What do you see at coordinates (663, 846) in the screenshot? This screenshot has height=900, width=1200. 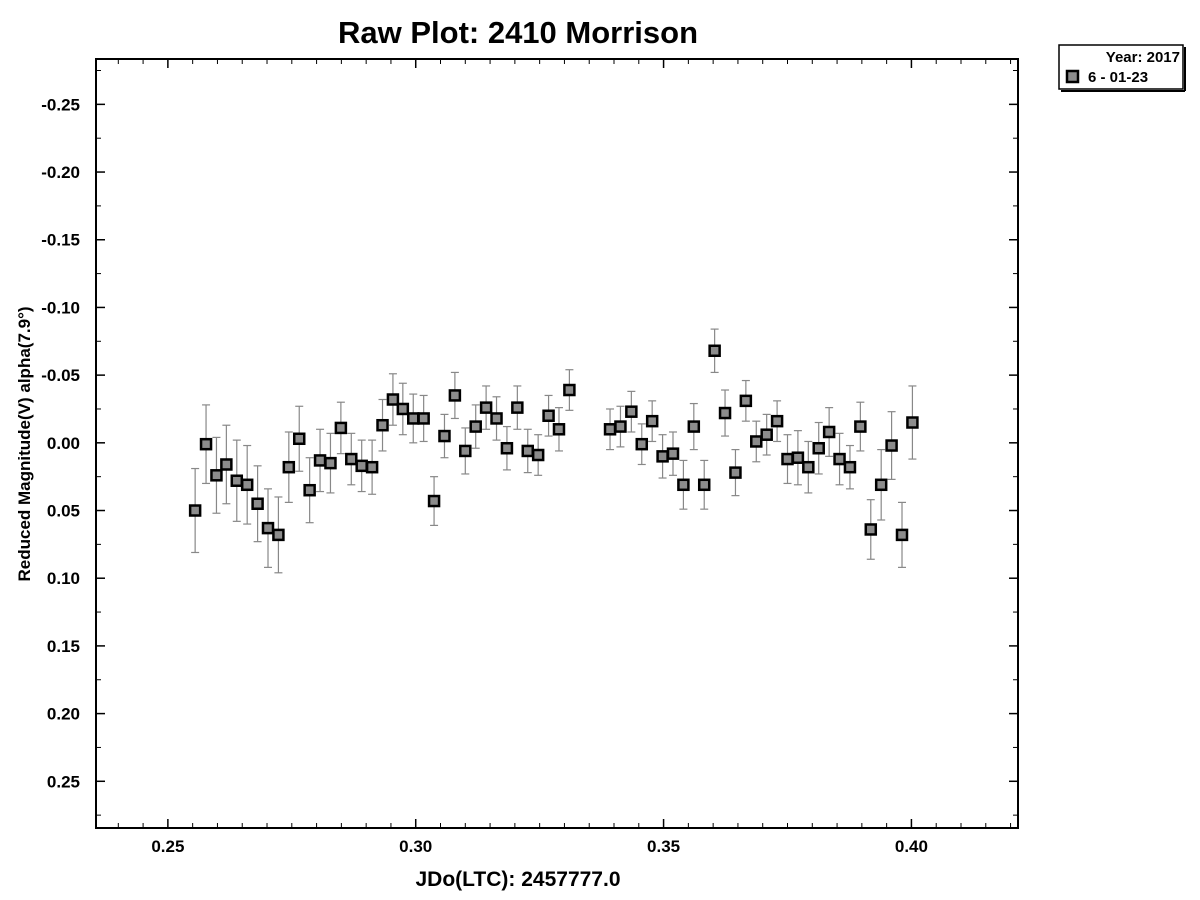 I see `x-tick-label: 0.35` at bounding box center [663, 846].